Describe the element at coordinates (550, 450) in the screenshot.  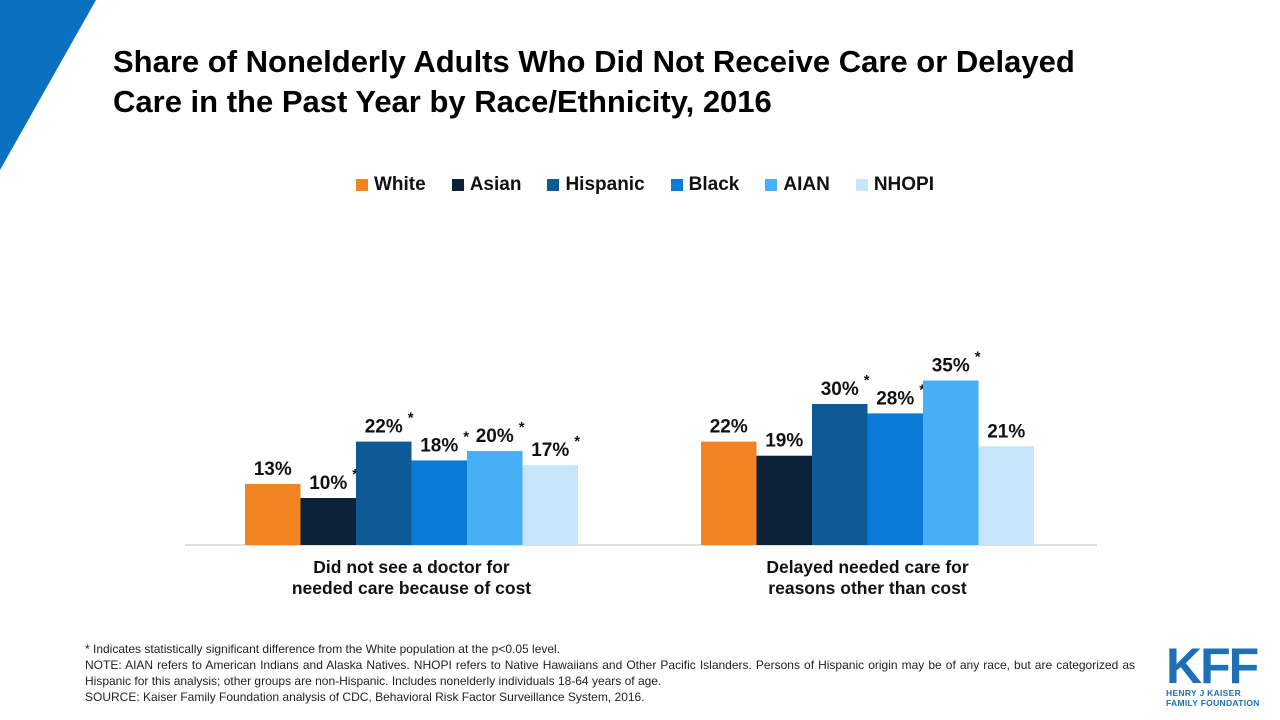
I see `data-label: 17%` at that location.